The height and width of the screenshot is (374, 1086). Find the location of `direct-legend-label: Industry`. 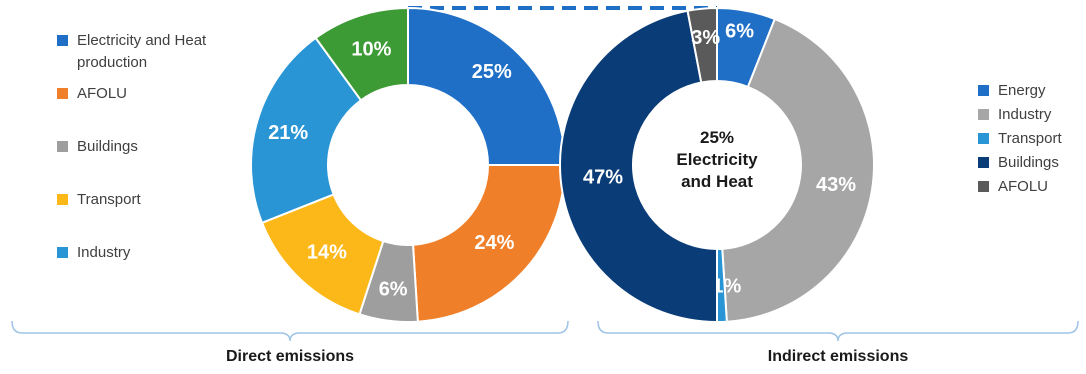

direct-legend-label: Industry is located at coordinates (104, 252).